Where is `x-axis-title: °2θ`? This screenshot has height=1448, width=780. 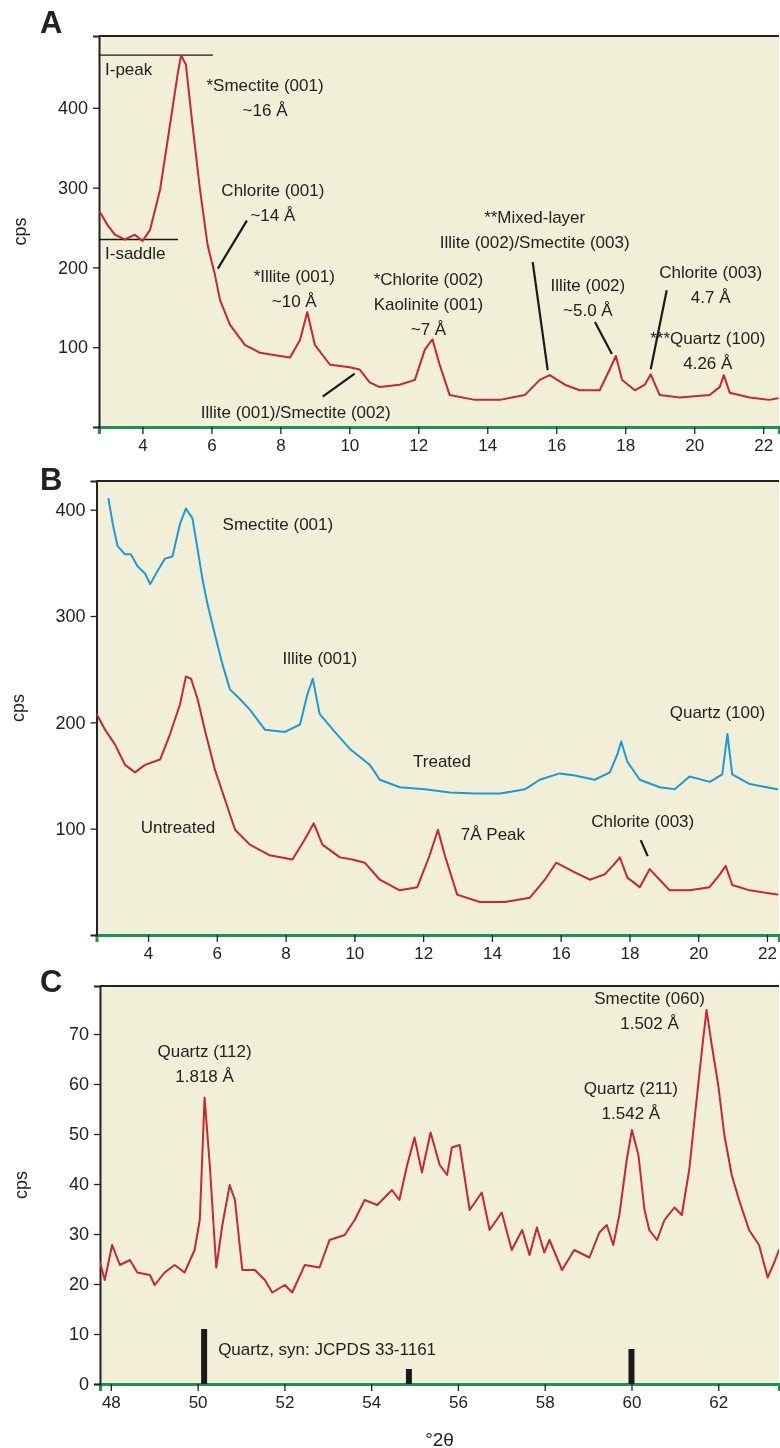 x-axis-title: °2θ is located at coordinates (439, 1438).